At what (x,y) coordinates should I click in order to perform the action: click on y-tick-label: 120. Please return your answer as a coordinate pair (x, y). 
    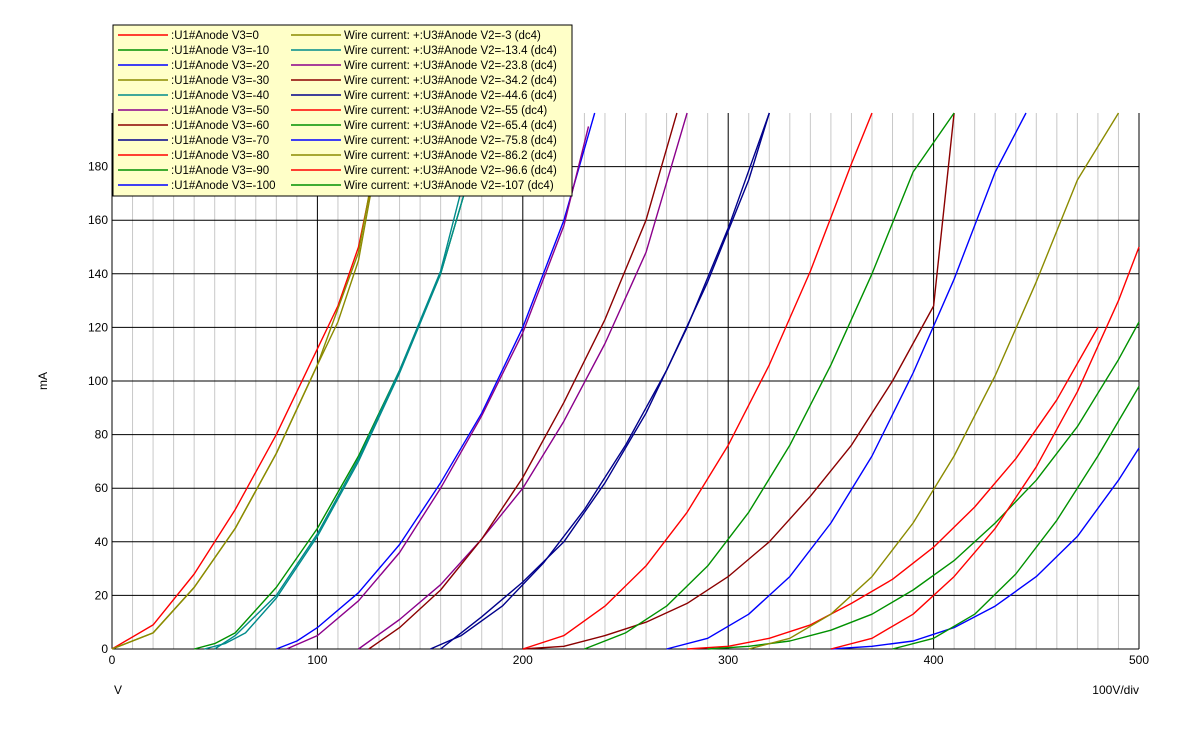
    Looking at the image, I should click on (98, 327).